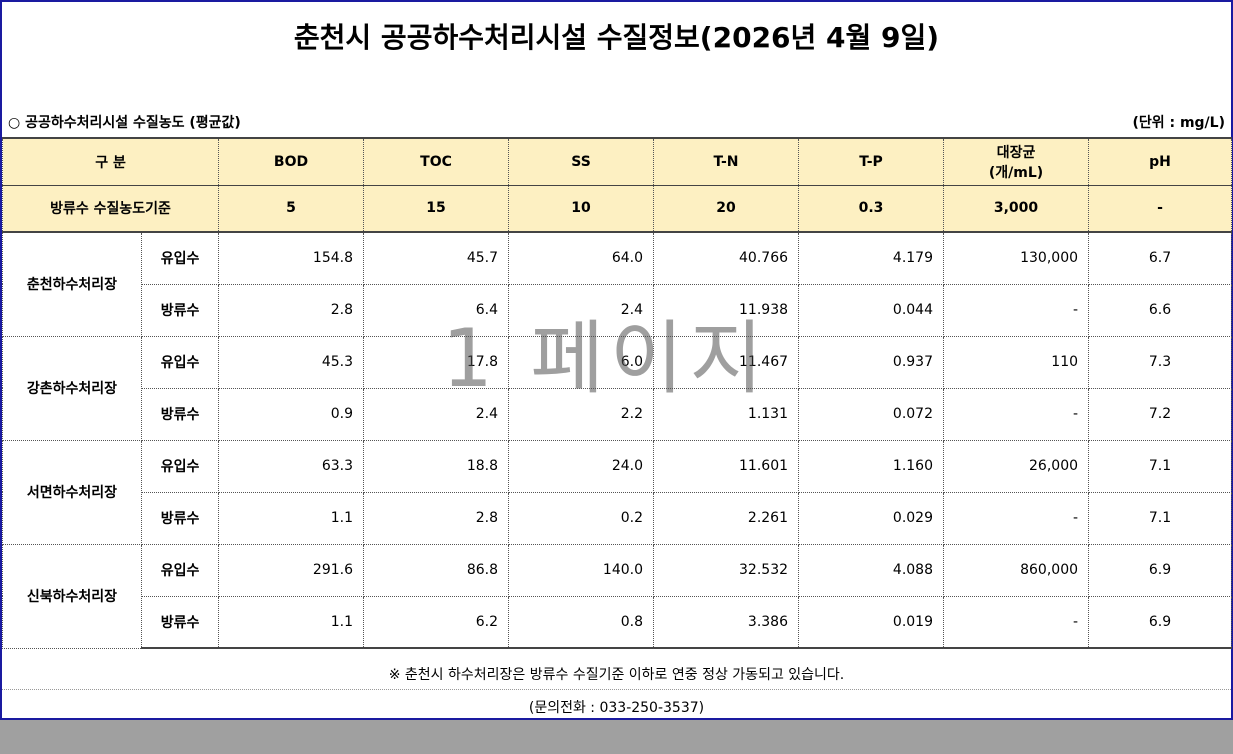 This screenshot has width=1233, height=754. Describe the element at coordinates (1016, 258) in the screenshot. I see `measure-value: 130,000` at that location.